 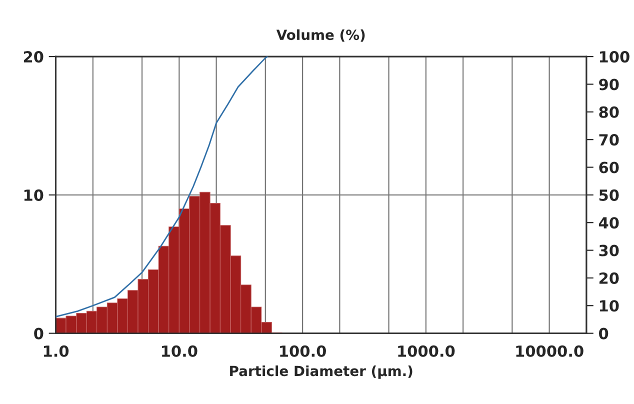 I want to click on x-tick-label: 10.0, so click(x=180, y=351).